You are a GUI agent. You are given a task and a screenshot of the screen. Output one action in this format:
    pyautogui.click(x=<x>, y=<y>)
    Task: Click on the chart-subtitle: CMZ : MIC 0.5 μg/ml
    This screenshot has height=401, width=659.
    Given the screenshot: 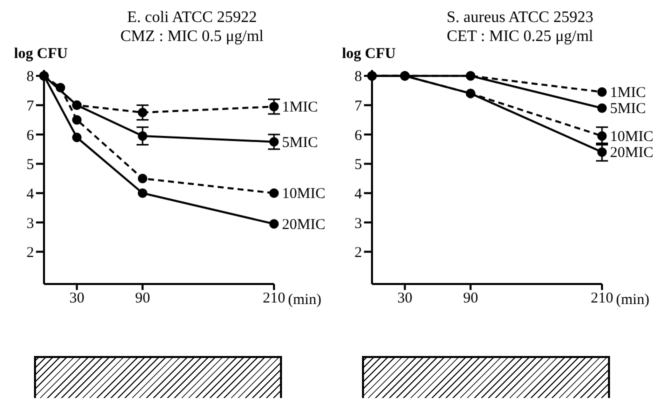 What is the action you would take?
    pyautogui.click(x=192, y=36)
    